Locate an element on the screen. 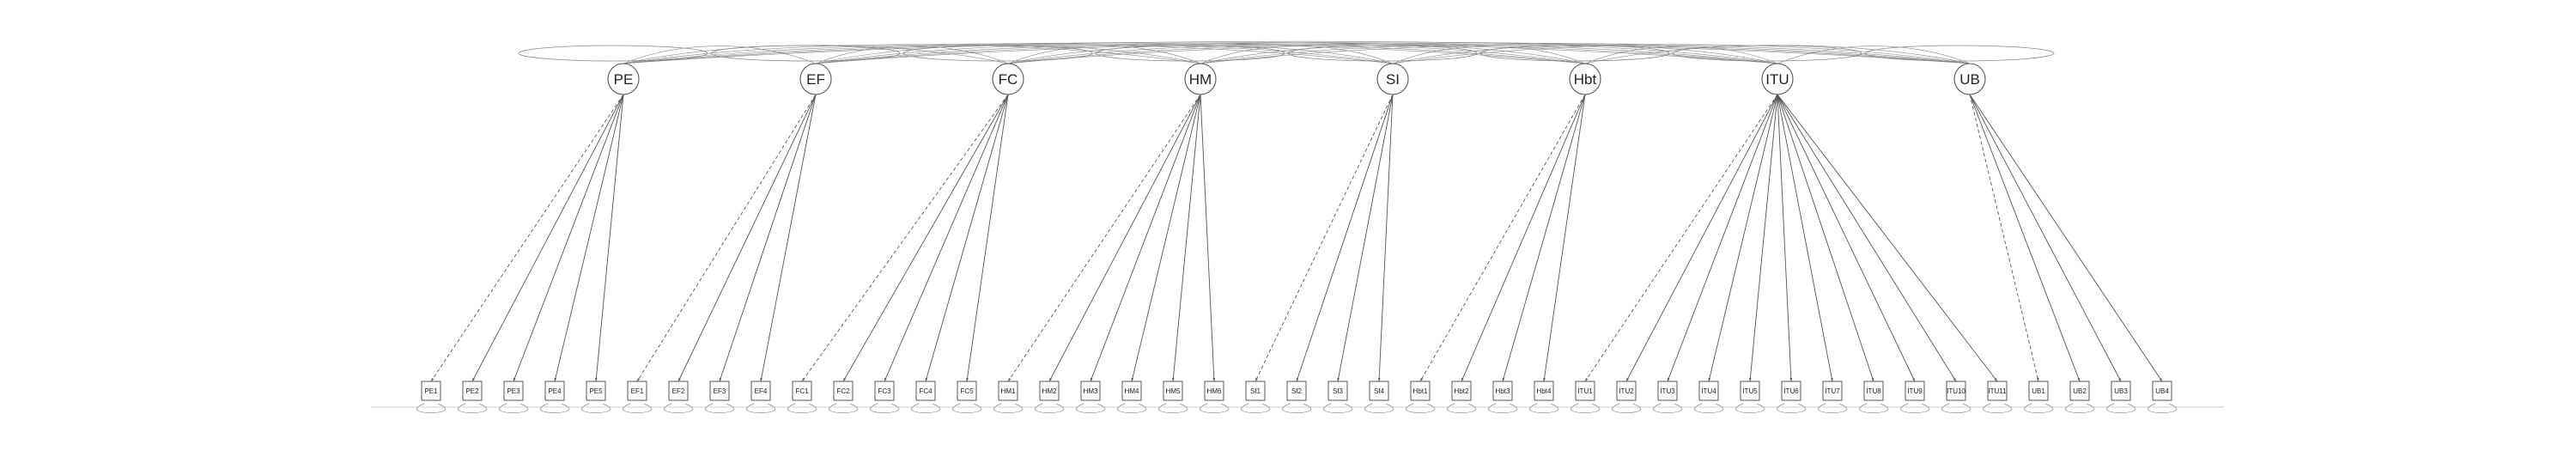 This screenshot has height=469, width=2576. latent-circle-FC is located at coordinates (1008, 79).